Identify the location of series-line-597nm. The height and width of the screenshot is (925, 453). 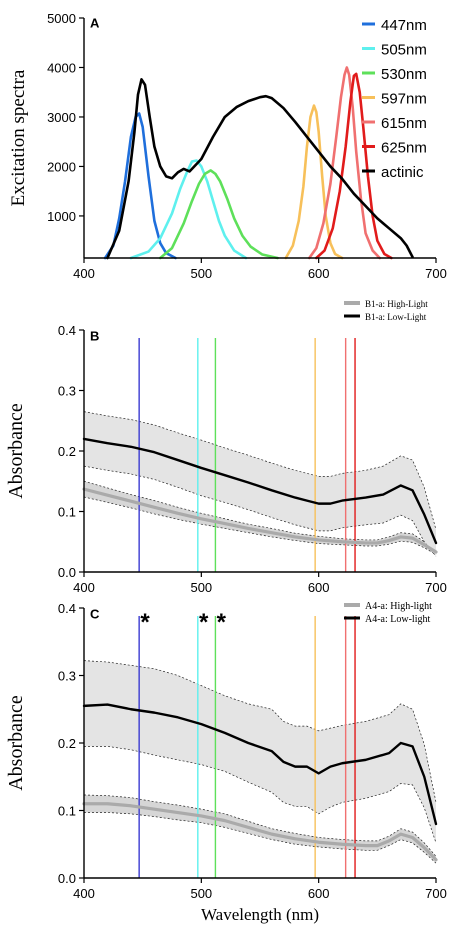
(314, 182).